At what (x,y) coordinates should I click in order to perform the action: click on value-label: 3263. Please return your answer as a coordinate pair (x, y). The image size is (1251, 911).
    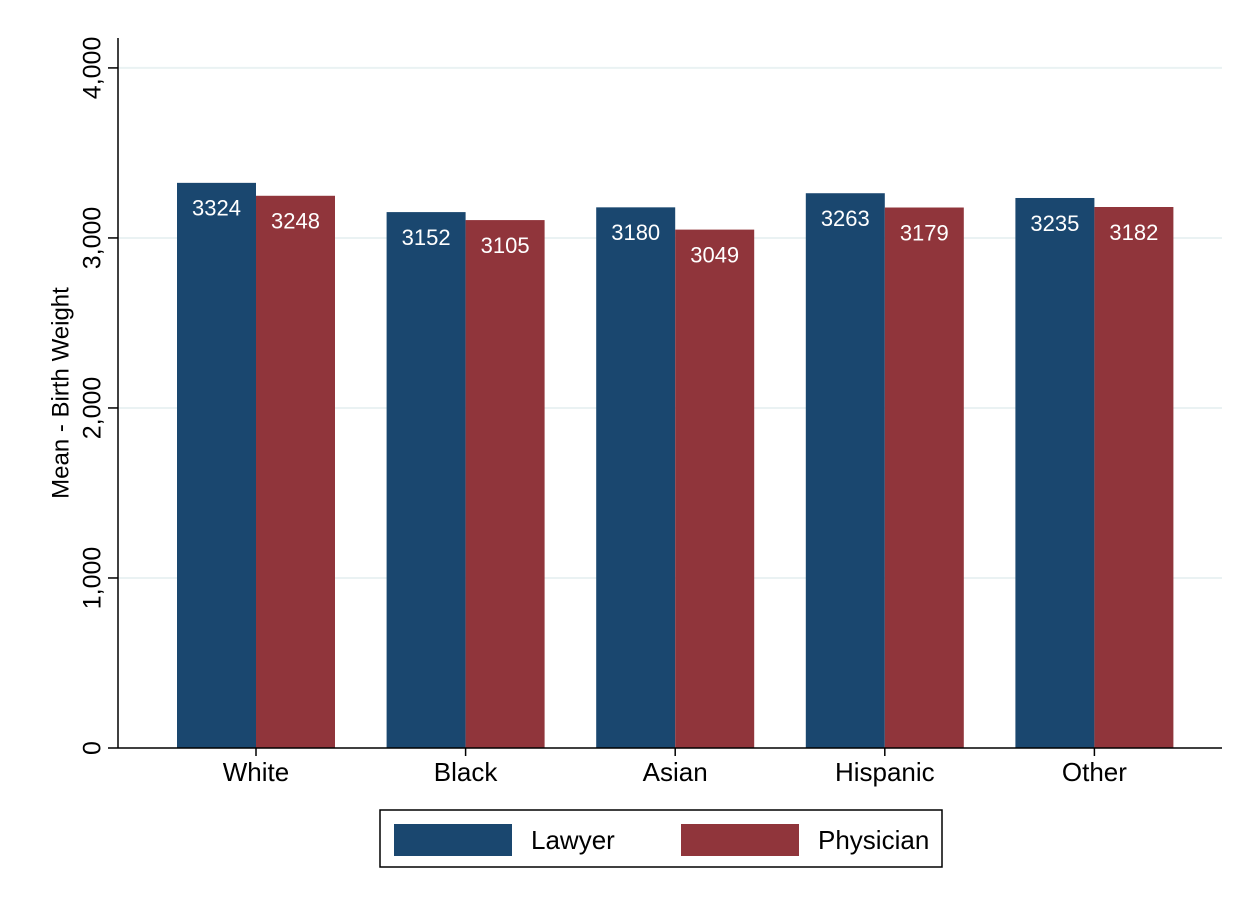
    Looking at the image, I should click on (845, 218).